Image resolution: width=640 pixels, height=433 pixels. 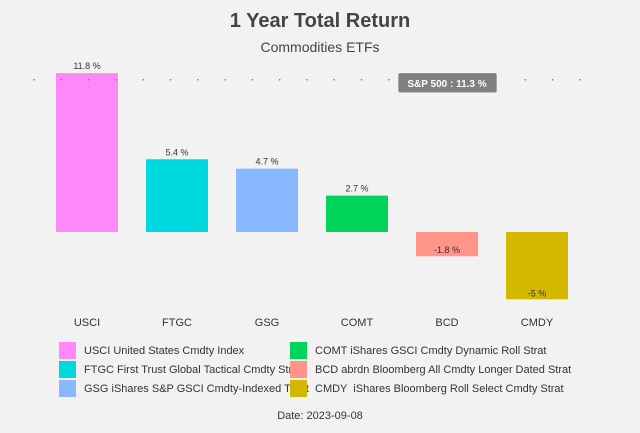 What do you see at coordinates (87, 152) in the screenshot?
I see `bar-usci` at bounding box center [87, 152].